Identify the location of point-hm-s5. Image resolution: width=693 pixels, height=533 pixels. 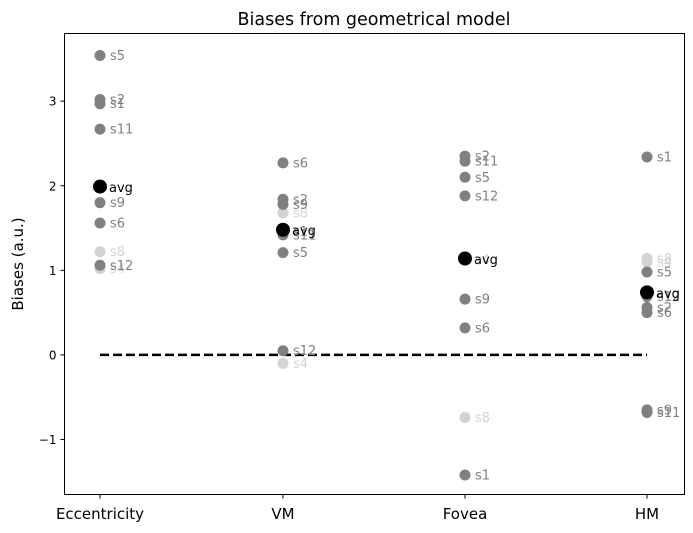
(647, 272).